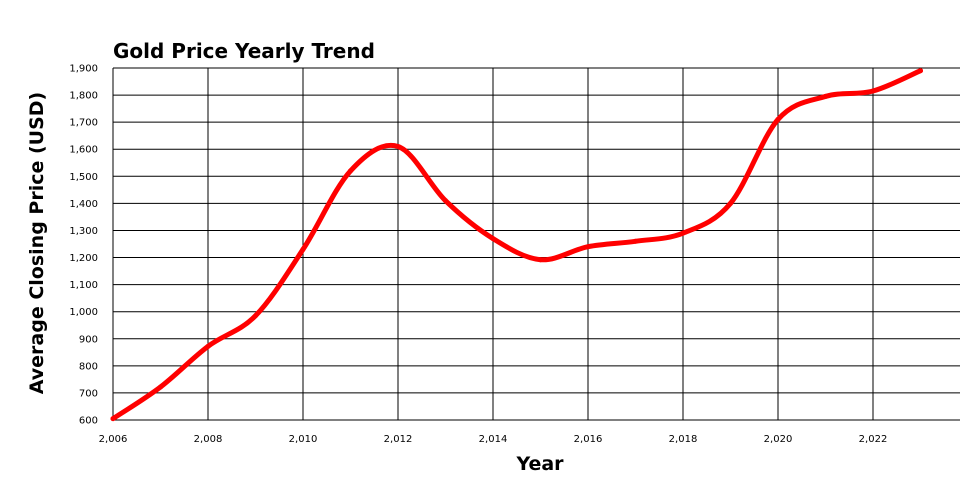 The width and height of the screenshot is (960, 504). What do you see at coordinates (83, 96) in the screenshot?
I see `y-tick-label: 1,800` at bounding box center [83, 96].